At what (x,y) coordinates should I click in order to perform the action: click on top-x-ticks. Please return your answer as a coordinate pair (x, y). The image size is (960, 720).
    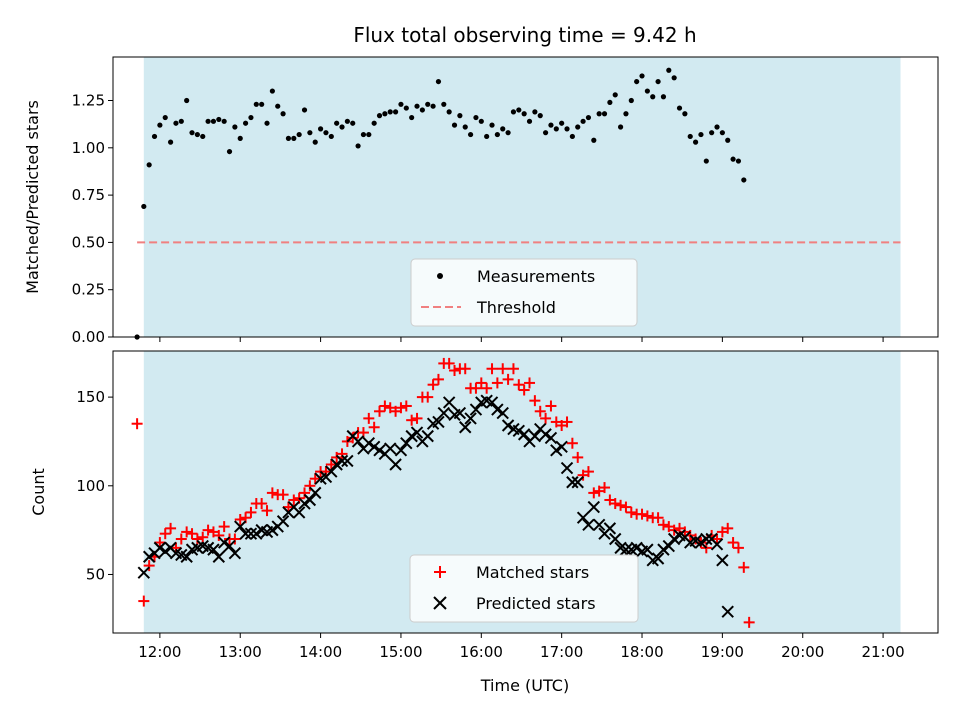
    Looking at the image, I should click on (521, 339).